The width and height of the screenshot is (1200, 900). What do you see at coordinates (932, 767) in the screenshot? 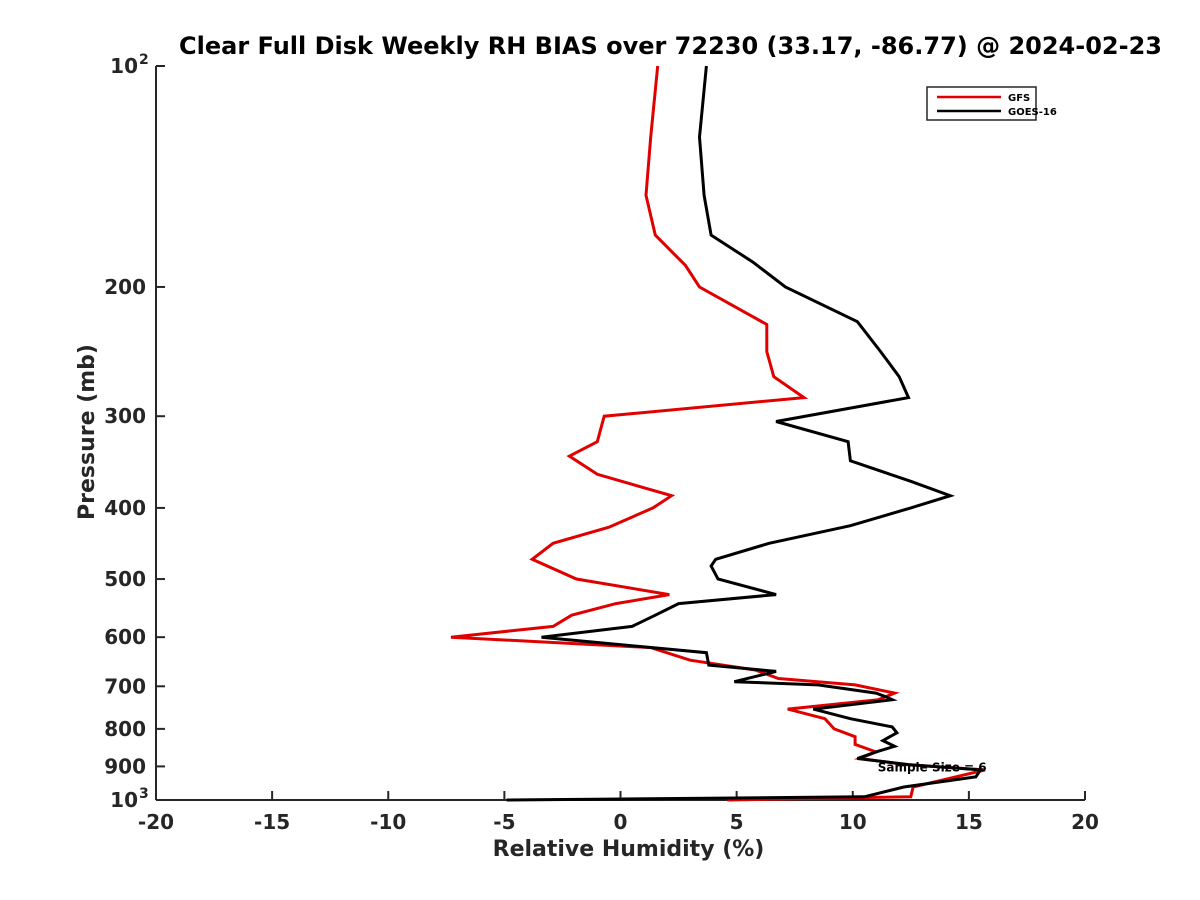
I see `sample-size-annotation: Sample Size = 6` at bounding box center [932, 767].